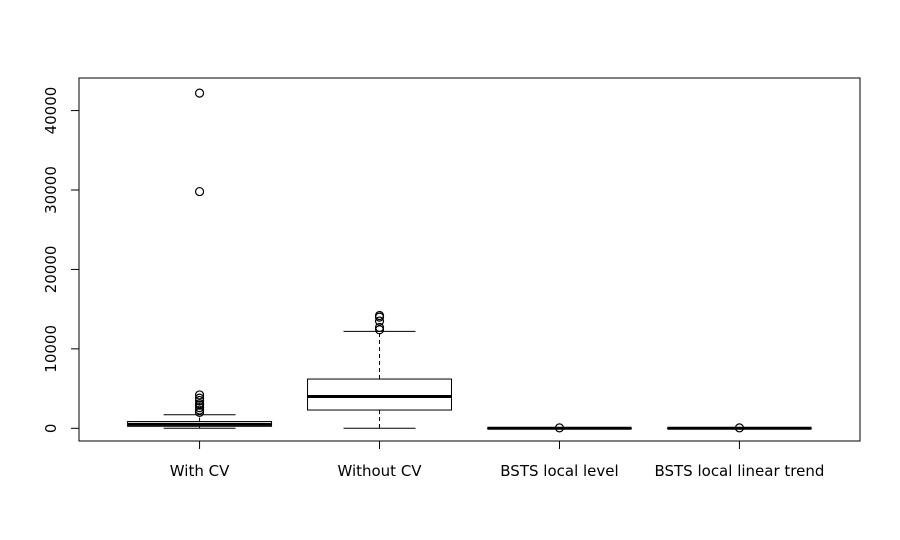 This screenshot has height=540, width=900. What do you see at coordinates (51, 270) in the screenshot?
I see `y-tick-label: 20000` at bounding box center [51, 270].